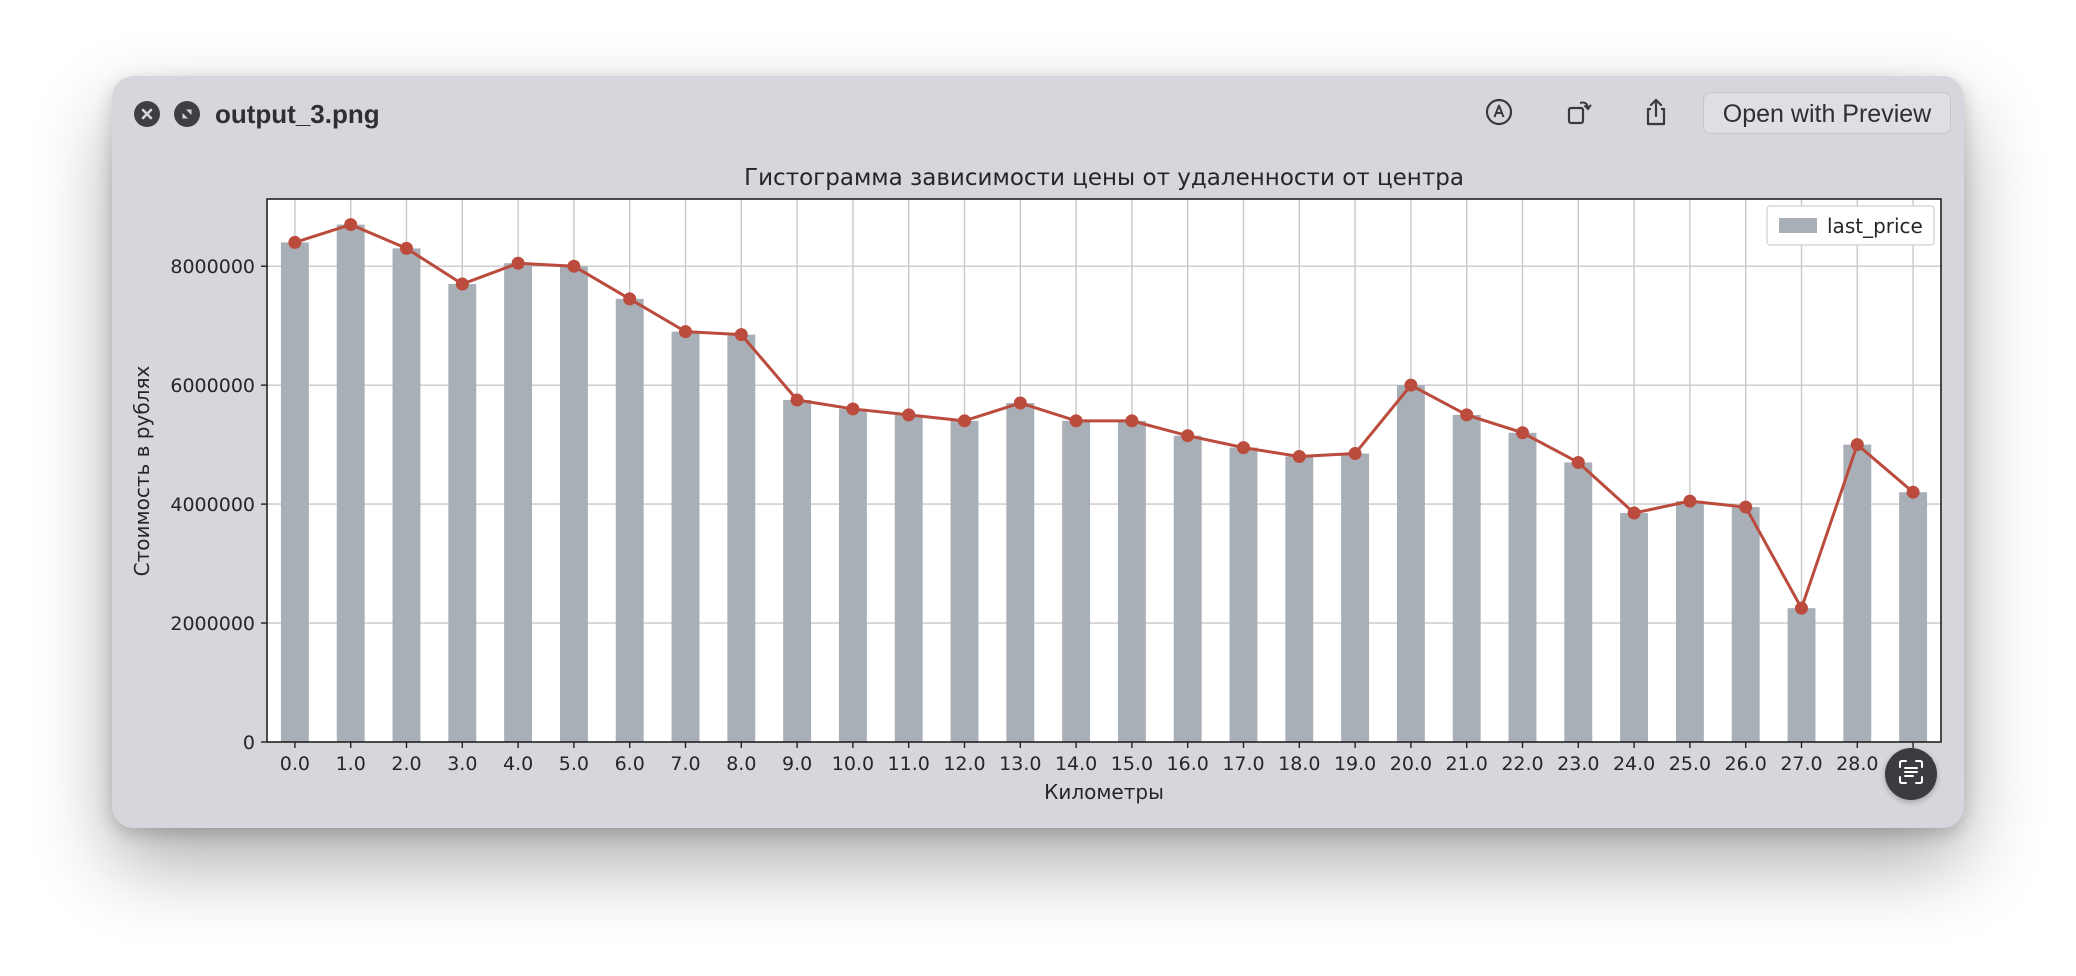 The height and width of the screenshot is (976, 2076). Describe the element at coordinates (1827, 113) in the screenshot. I see `open-with-preview-button: Open with Preview` at that location.